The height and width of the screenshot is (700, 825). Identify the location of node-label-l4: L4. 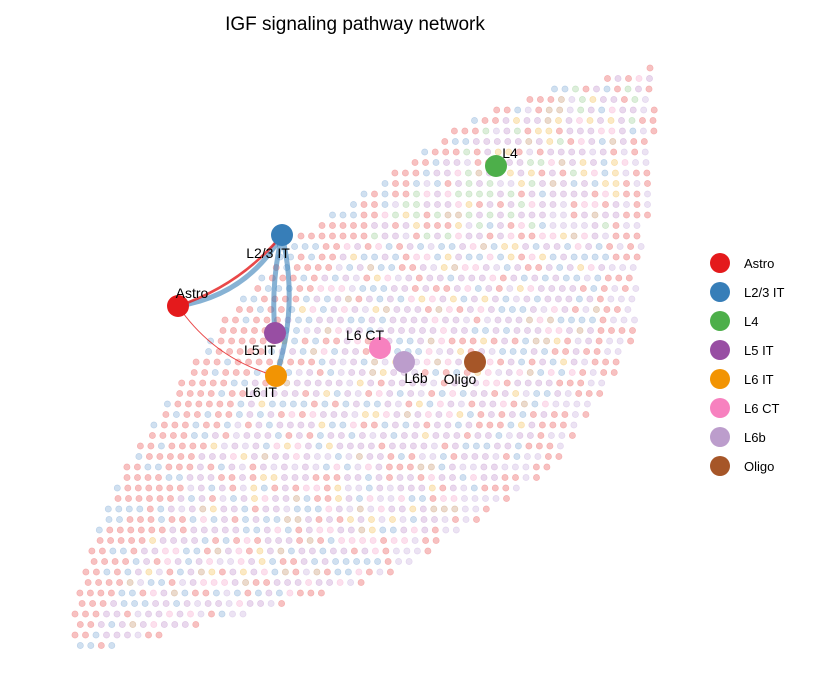
(510, 153).